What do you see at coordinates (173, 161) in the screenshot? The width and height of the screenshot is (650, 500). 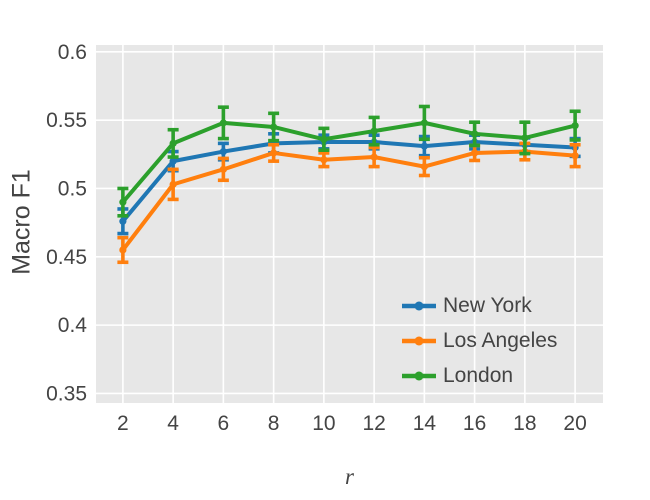 I see `data-point-new-york-x4` at bounding box center [173, 161].